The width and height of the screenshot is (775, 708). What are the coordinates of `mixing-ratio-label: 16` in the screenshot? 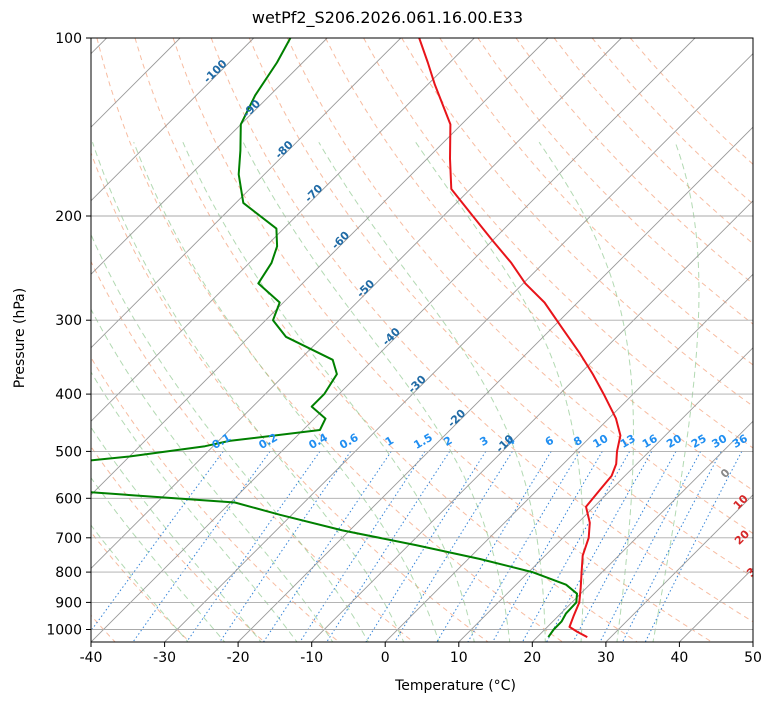 It's located at (650, 441).